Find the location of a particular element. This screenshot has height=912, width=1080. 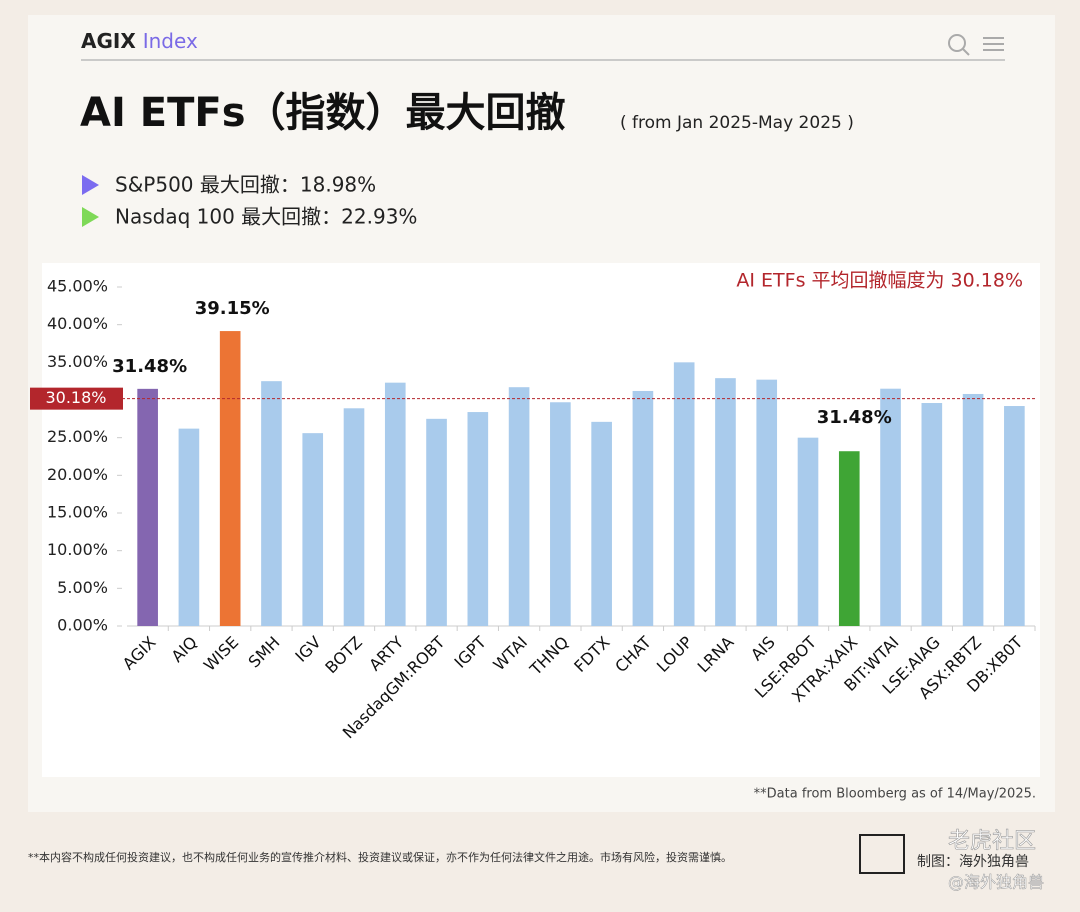

value-label: 39.15% is located at coordinates (232, 308).